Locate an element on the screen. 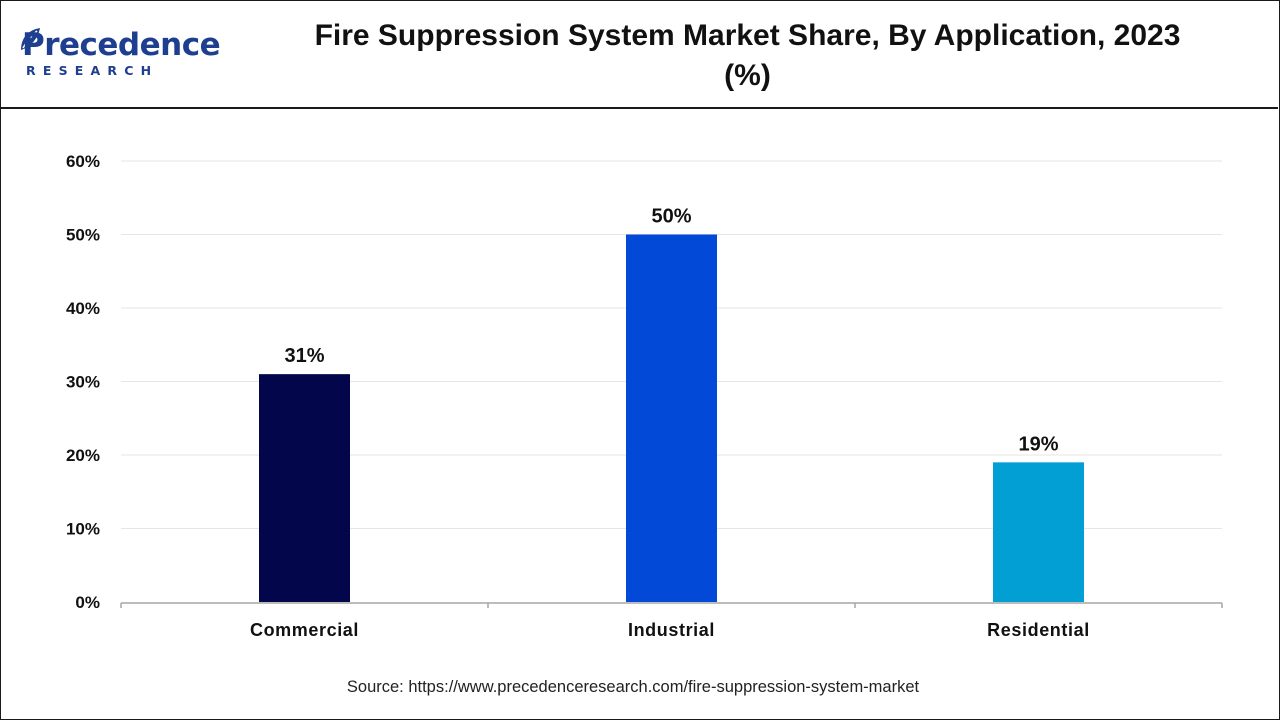 The image size is (1280, 720). x-axis is located at coordinates (671, 605).